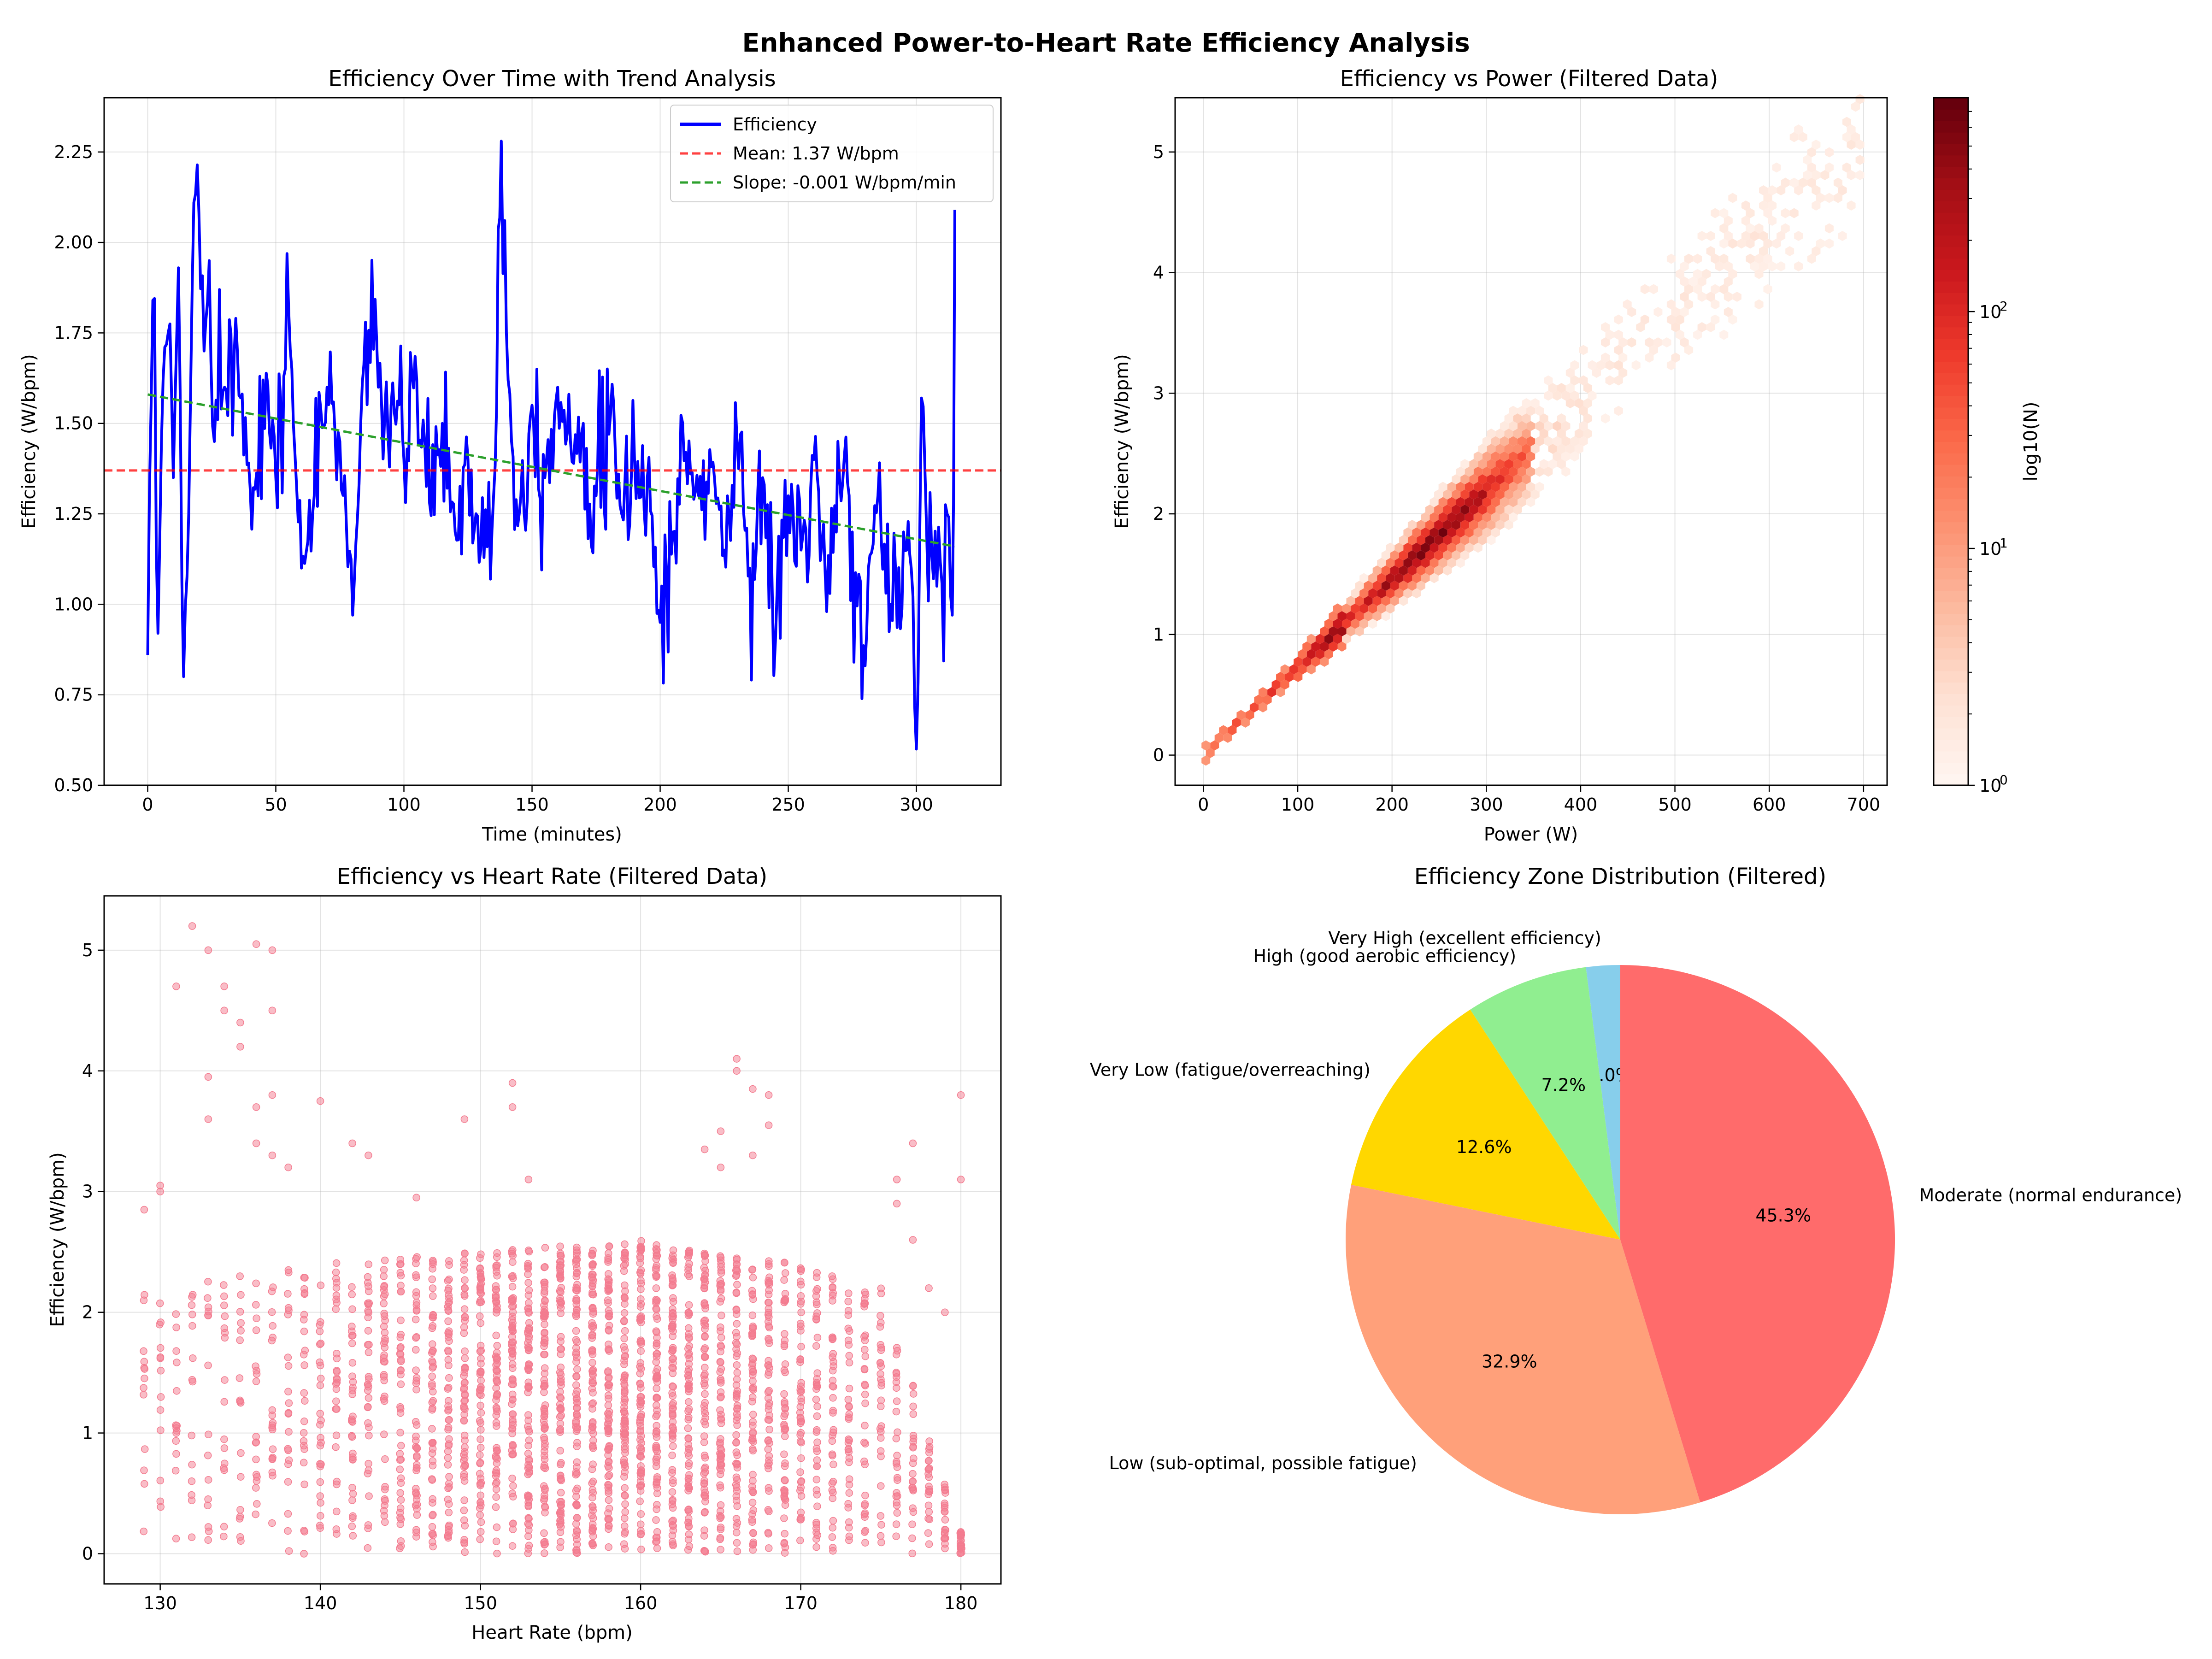  What do you see at coordinates (961, 1603) in the screenshot?
I see `x-tick-label: 180` at bounding box center [961, 1603].